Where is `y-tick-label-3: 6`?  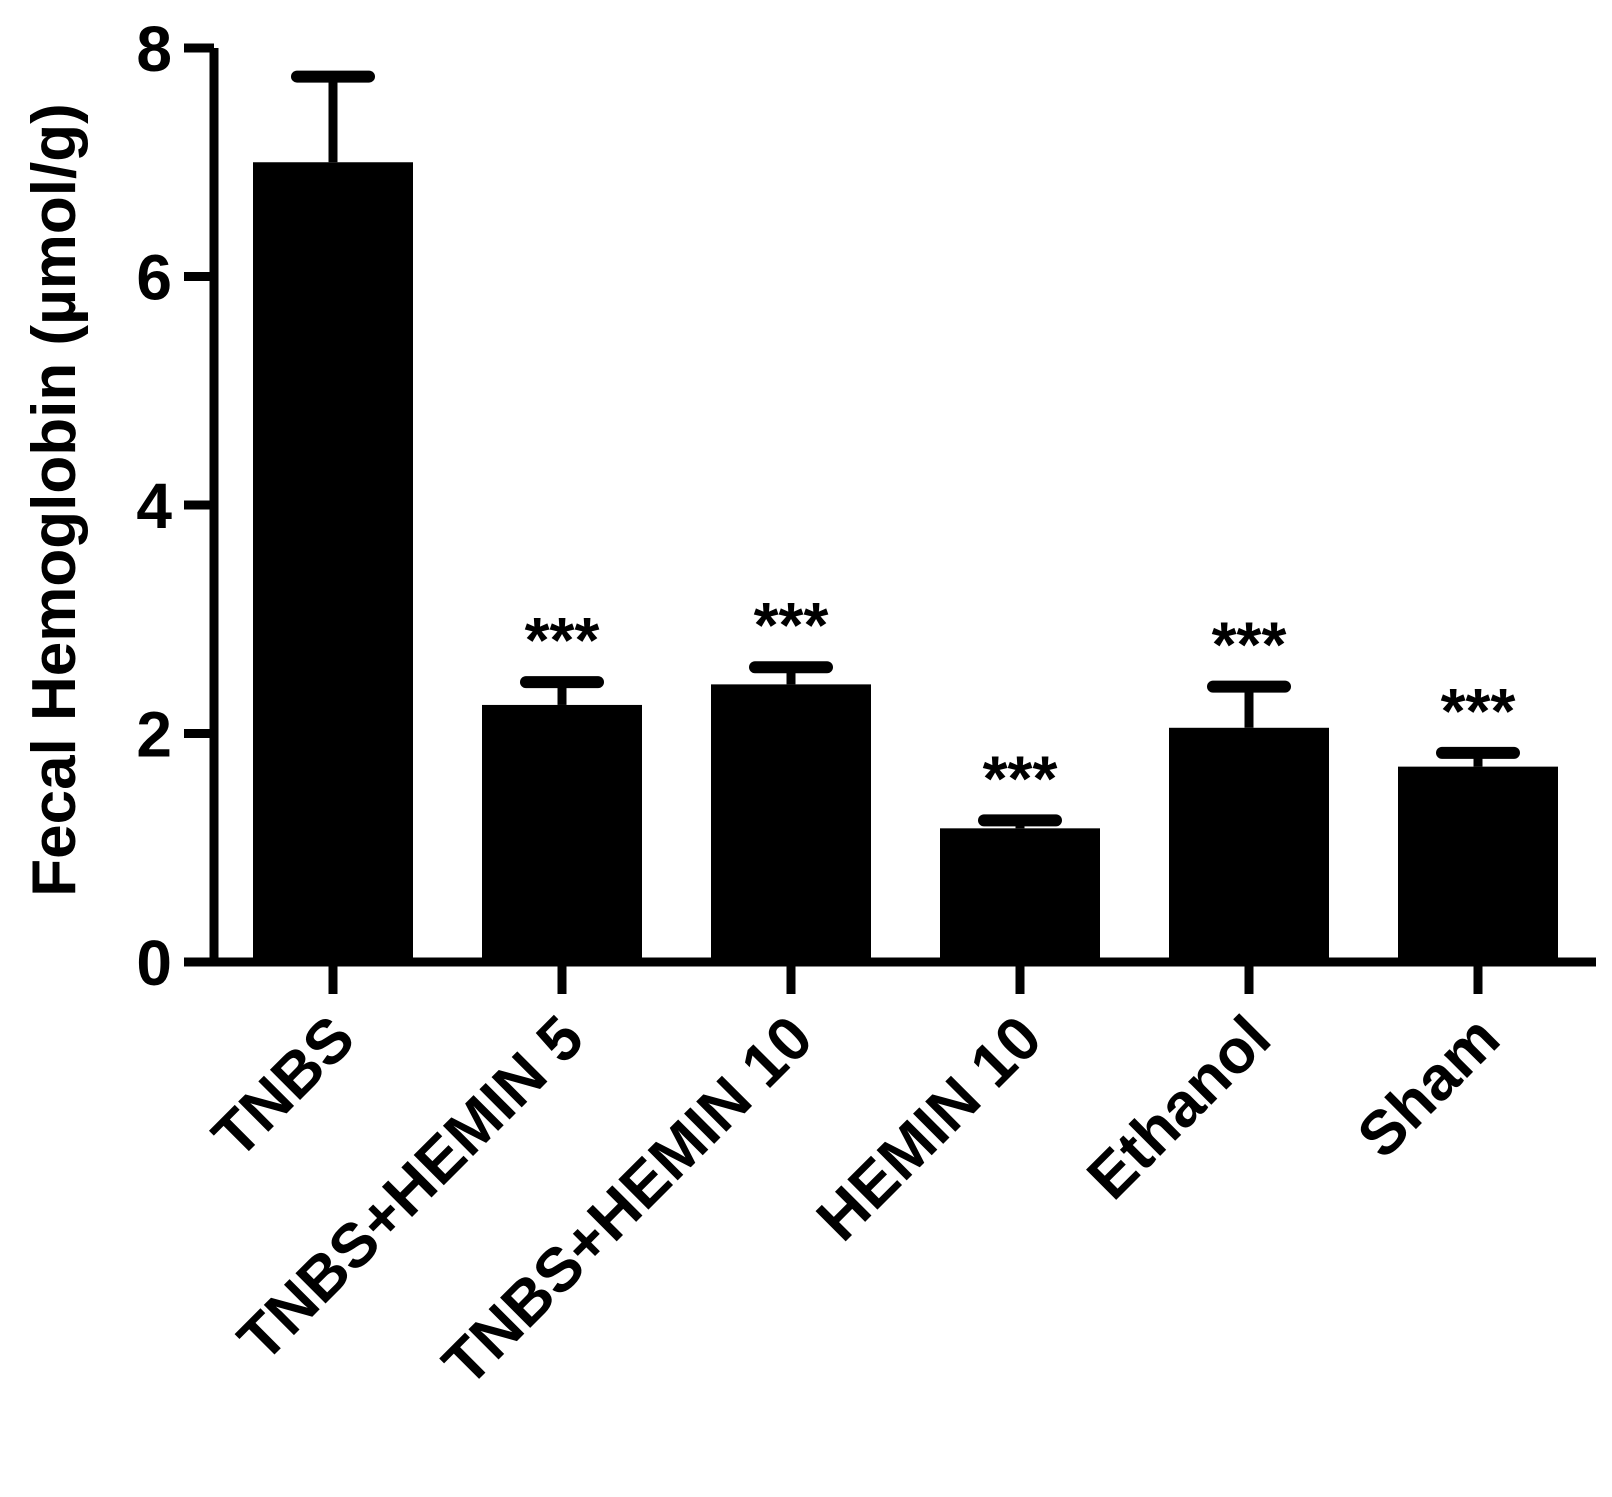
y-tick-label-3: 6 is located at coordinates (154, 278).